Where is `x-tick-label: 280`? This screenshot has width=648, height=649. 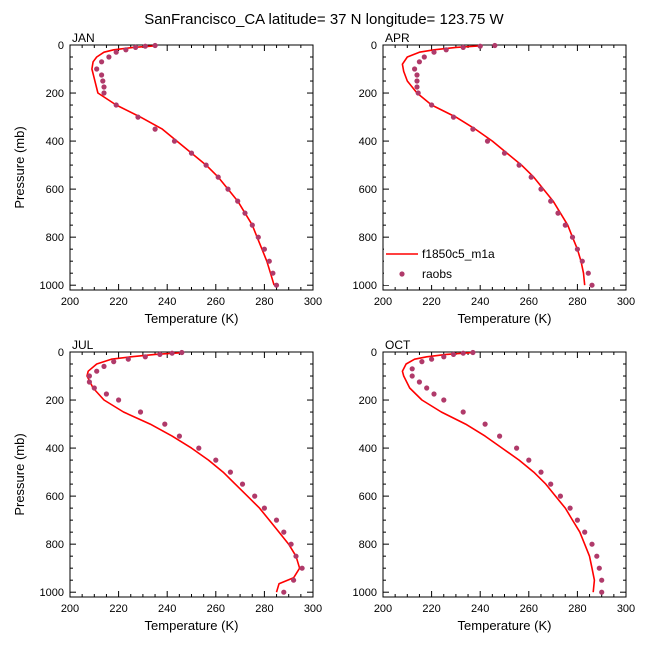
x-tick-label: 280 is located at coordinates (264, 302).